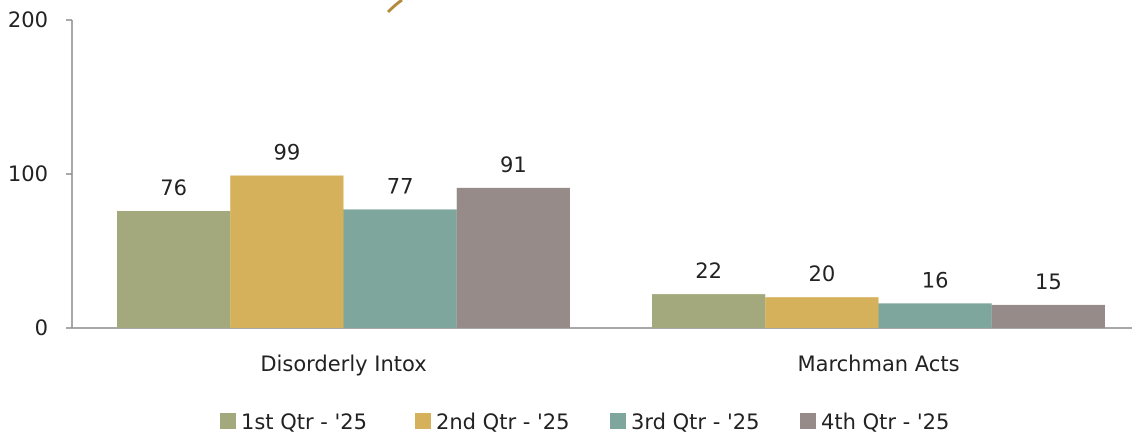 This screenshot has height=434, width=1137. What do you see at coordinates (41, 328) in the screenshot?
I see `y-tick-label: 0` at bounding box center [41, 328].